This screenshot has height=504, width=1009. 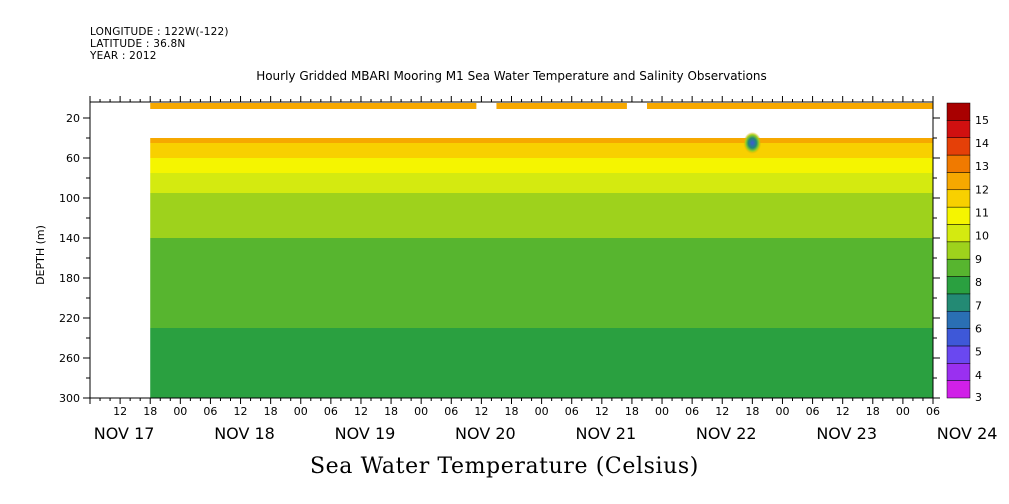 I want to click on x-day-label: NOV 21, so click(x=605, y=433).